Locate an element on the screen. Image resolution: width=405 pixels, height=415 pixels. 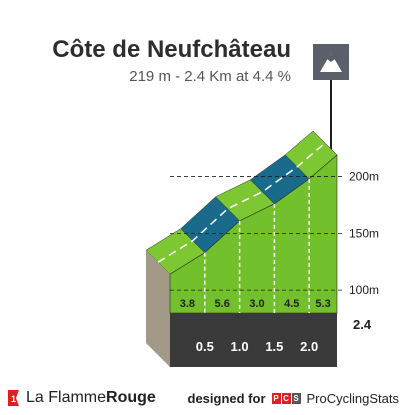
pcs-letter-s: S is located at coordinates (296, 398).